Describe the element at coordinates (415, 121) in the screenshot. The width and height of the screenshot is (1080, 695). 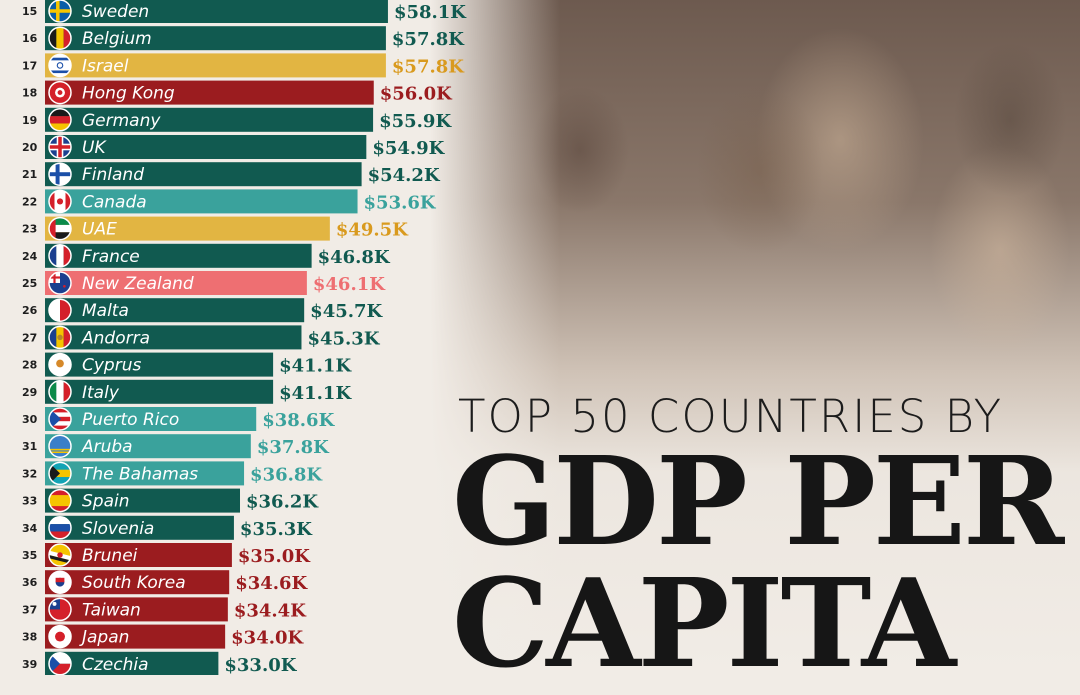
I see `value-label: $55.9K` at that location.